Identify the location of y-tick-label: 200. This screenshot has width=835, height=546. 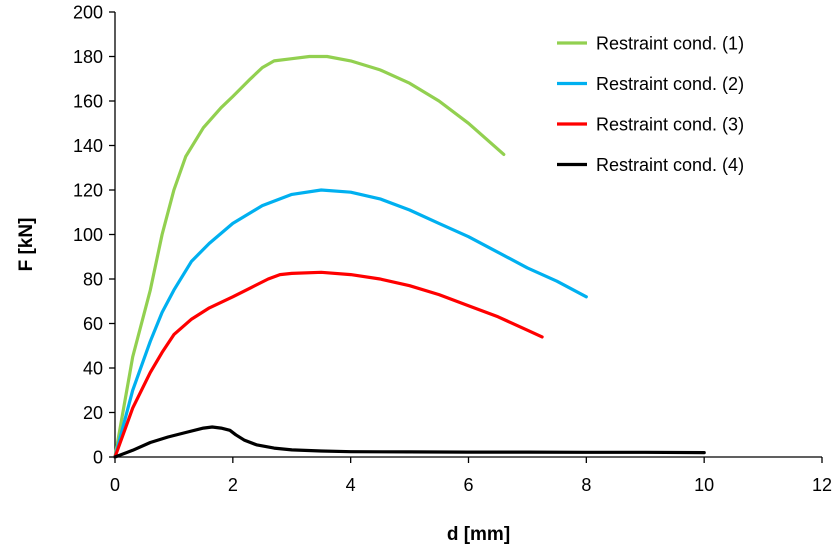
(88, 13).